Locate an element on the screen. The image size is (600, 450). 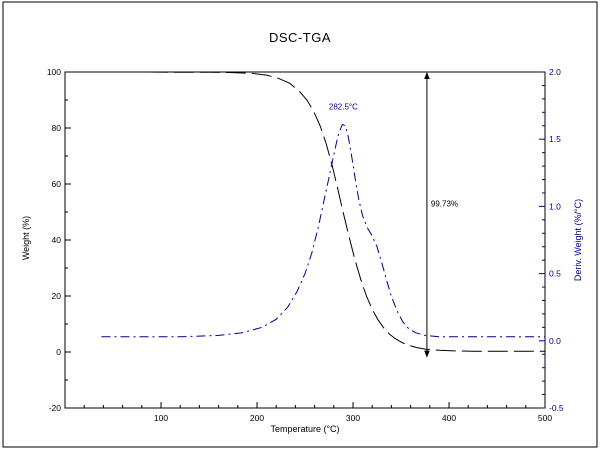
svg-text: 80 is located at coordinates (57, 128).